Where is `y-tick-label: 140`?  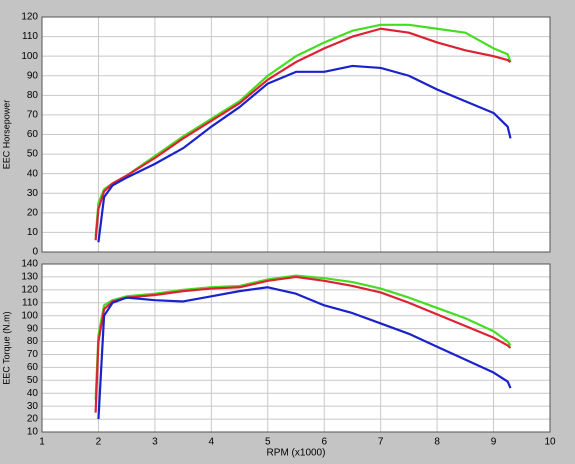
y-tick-label: 140 is located at coordinates (29, 264).